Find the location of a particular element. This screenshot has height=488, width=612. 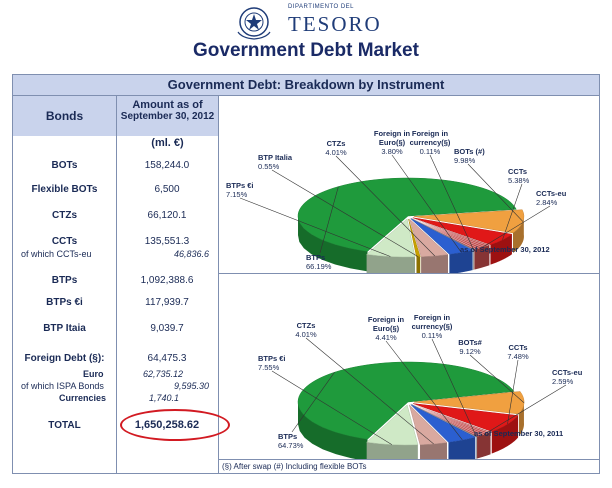

pie-slice-side-foreign_curr is located at coordinates (473, 259).